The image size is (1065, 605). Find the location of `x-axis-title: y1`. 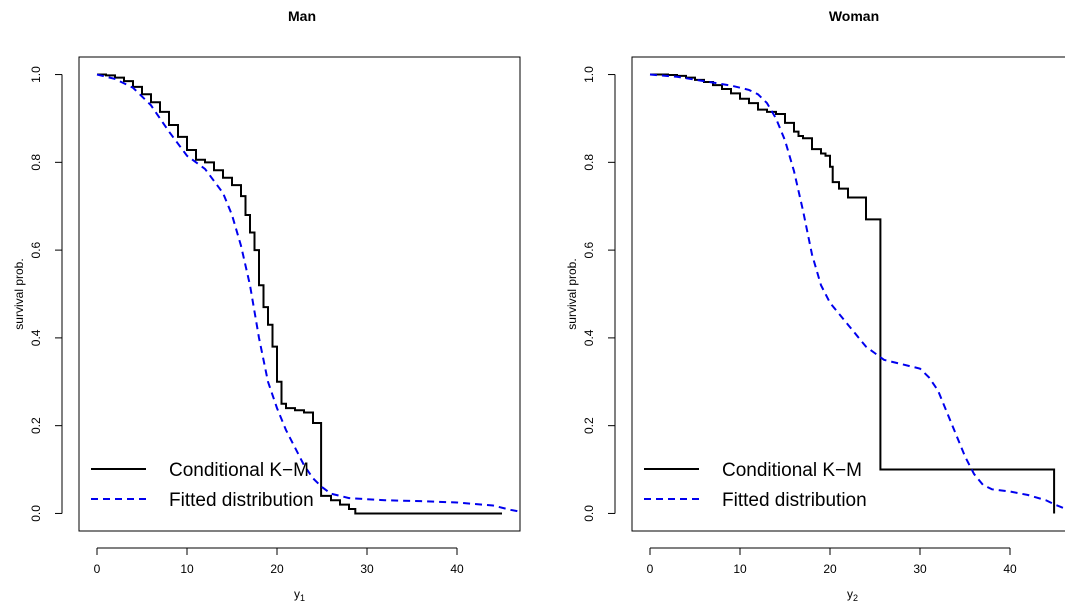

x-axis-title: y1 is located at coordinates (299, 595).